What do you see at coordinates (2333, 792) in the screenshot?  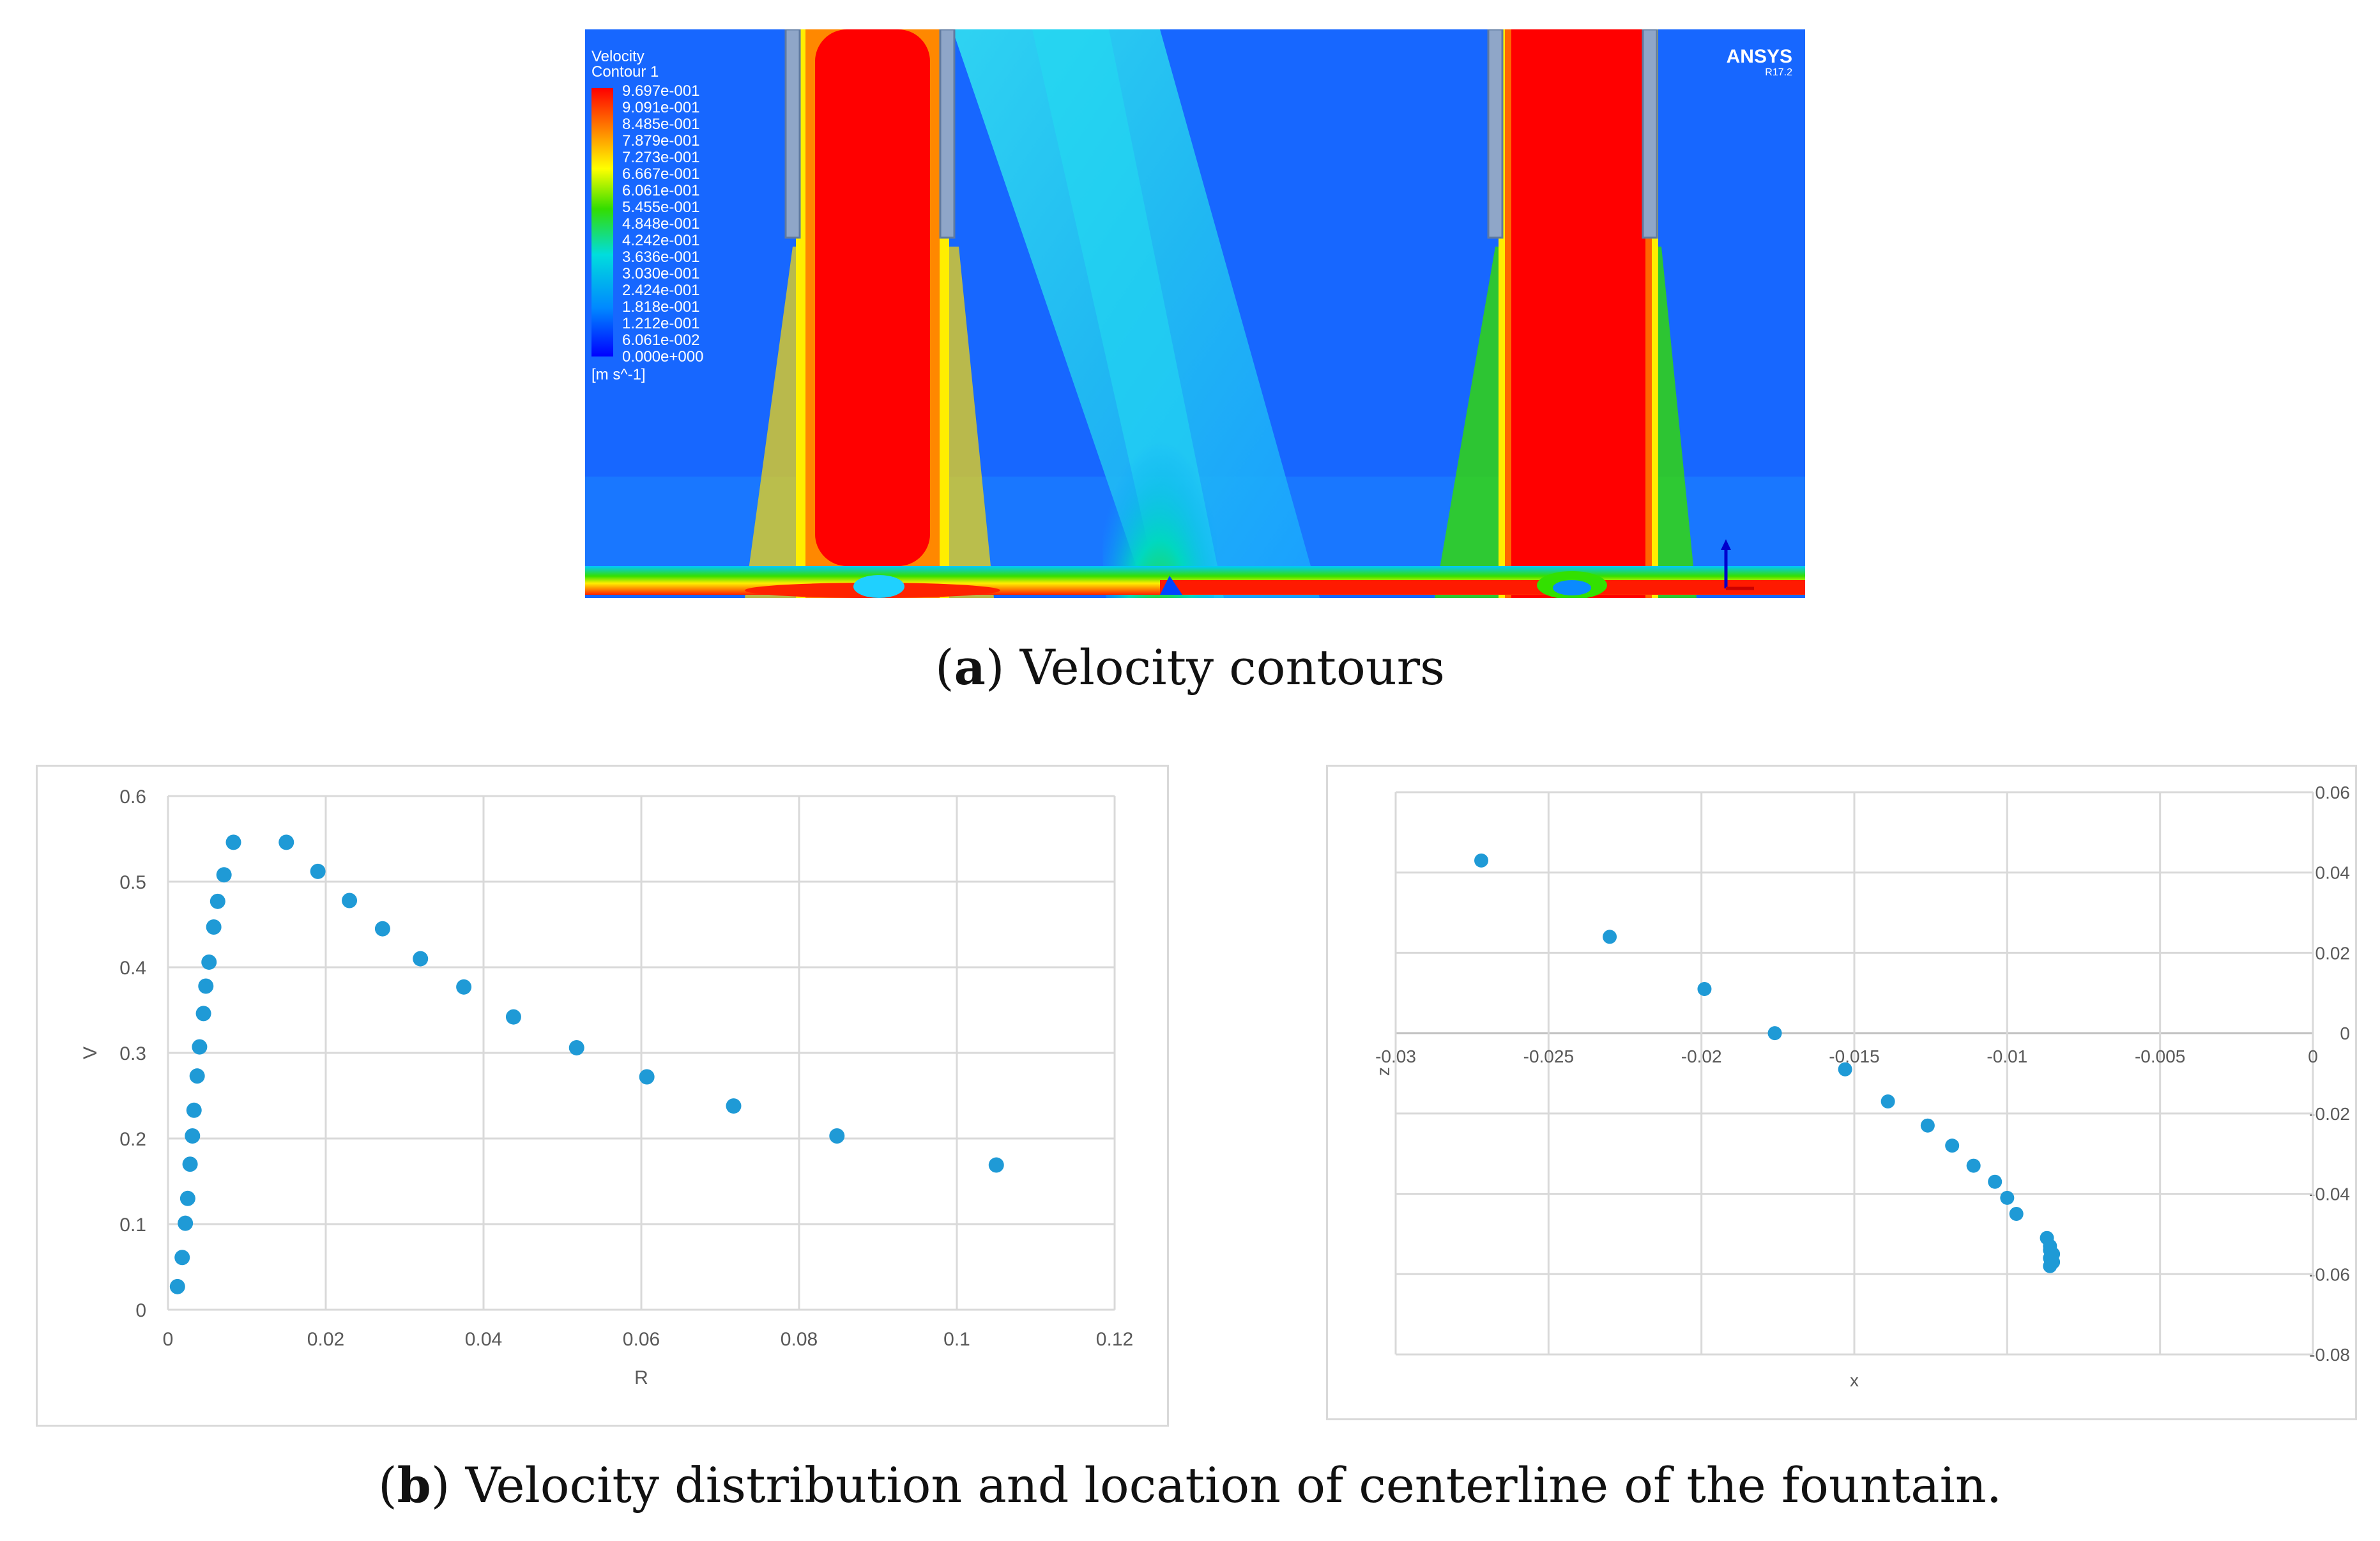 I see `y-tick-label: 0.06` at bounding box center [2333, 792].